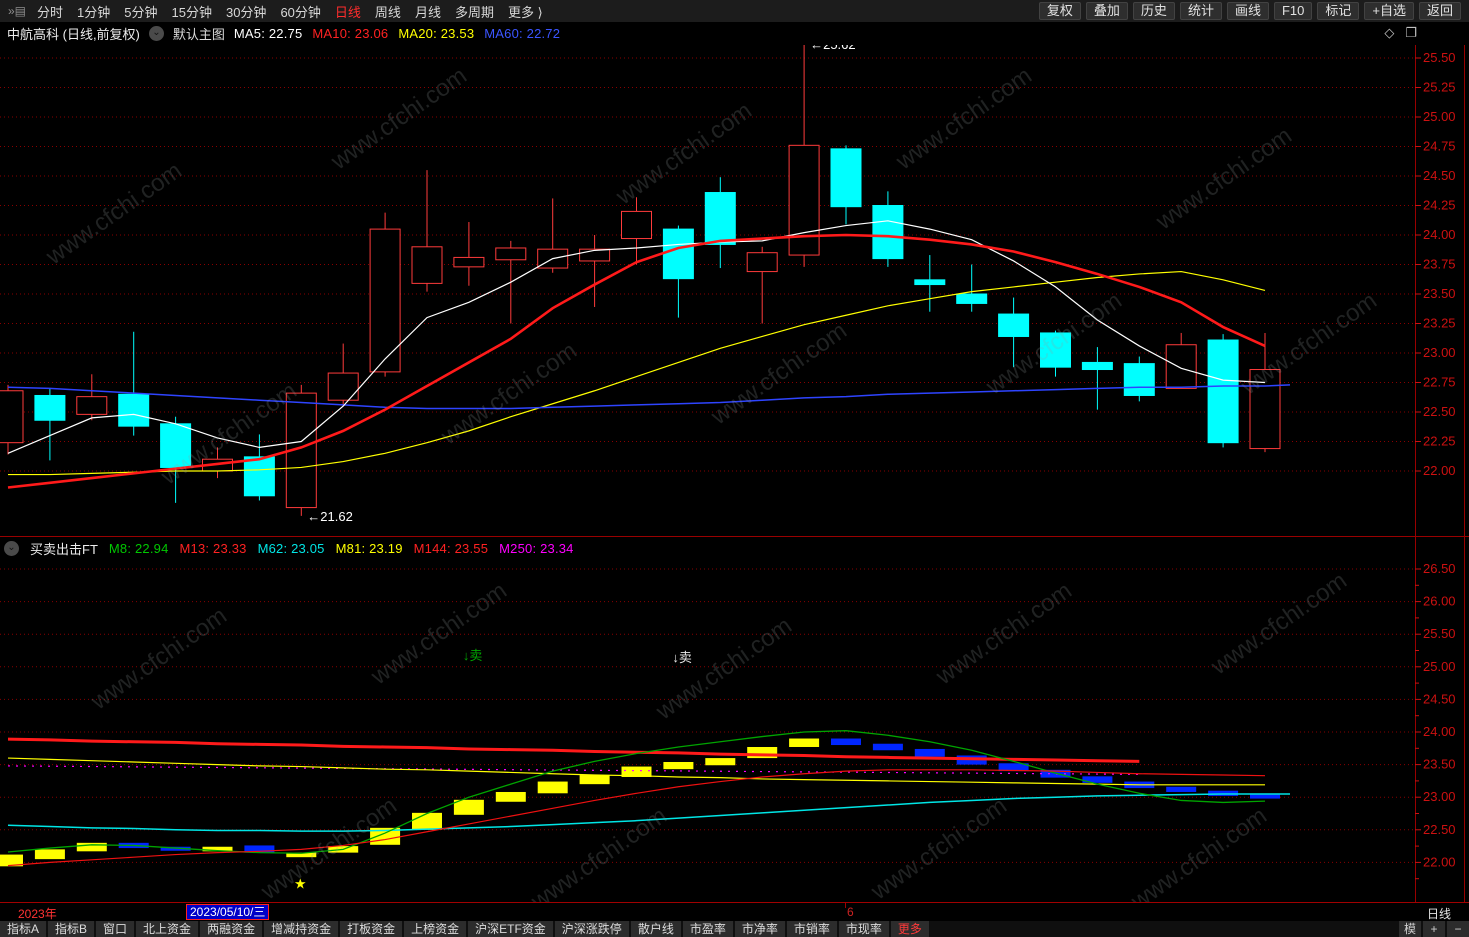 The width and height of the screenshot is (1469, 937). I want to click on split-view-icon: ❐, so click(1411, 32).